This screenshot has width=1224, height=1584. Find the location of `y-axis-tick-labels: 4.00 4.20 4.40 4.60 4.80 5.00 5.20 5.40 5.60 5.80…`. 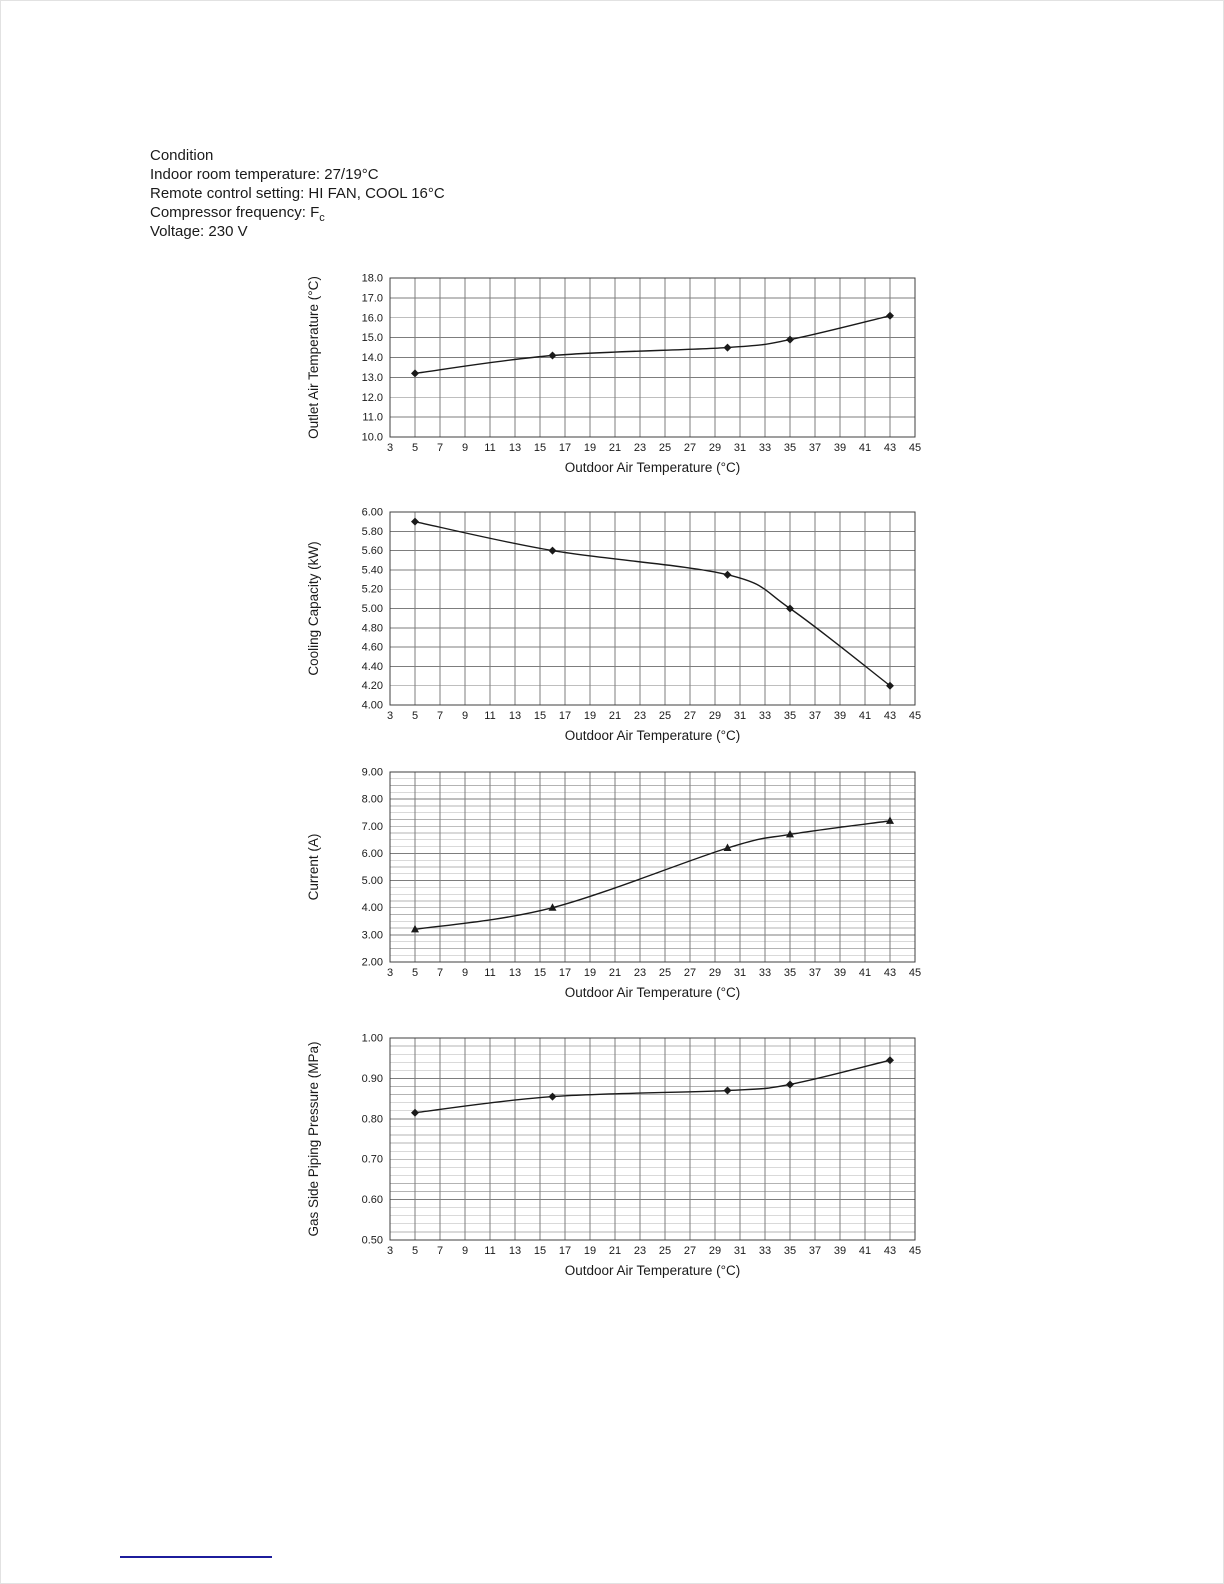

y-axis-tick-labels: 4.00 4.20 4.40 4.60 4.80 5.00 5.20 5.40 5.60 5.80… is located at coordinates (372, 609).